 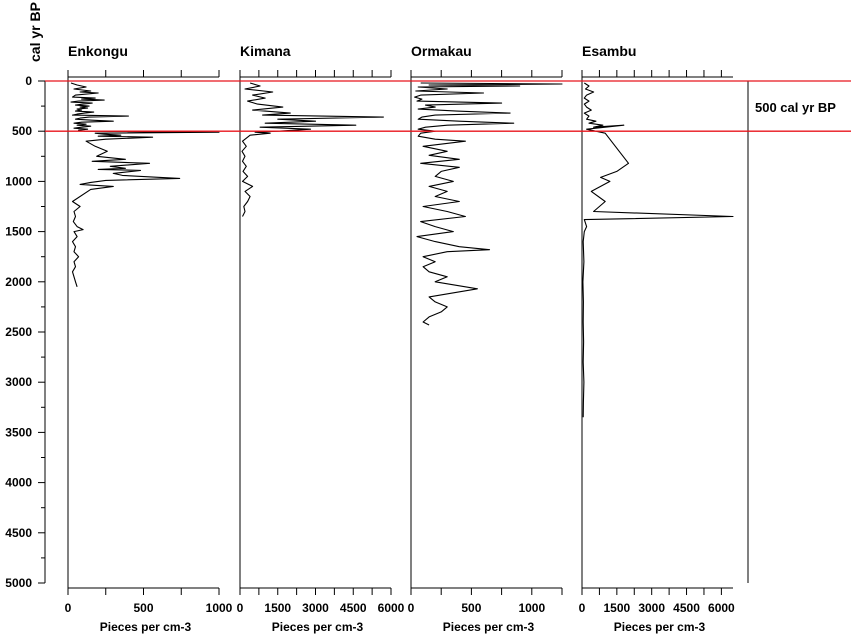 I want to click on y-tick-label: 1500, so click(x=18, y=232).